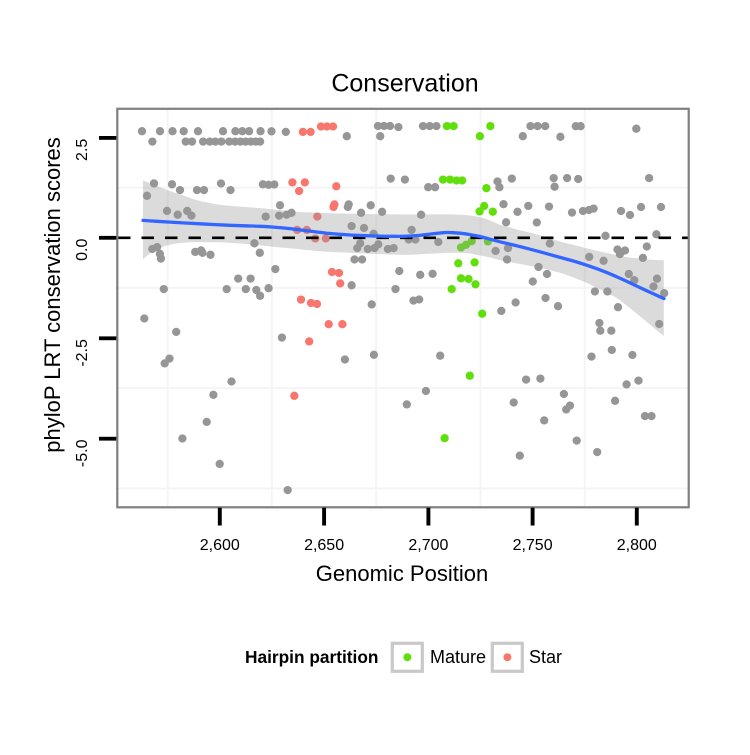 The height and width of the screenshot is (755, 750). What do you see at coordinates (52, 295) in the screenshot?
I see `svg-text: phyloP LRT conservation scores` at bounding box center [52, 295].